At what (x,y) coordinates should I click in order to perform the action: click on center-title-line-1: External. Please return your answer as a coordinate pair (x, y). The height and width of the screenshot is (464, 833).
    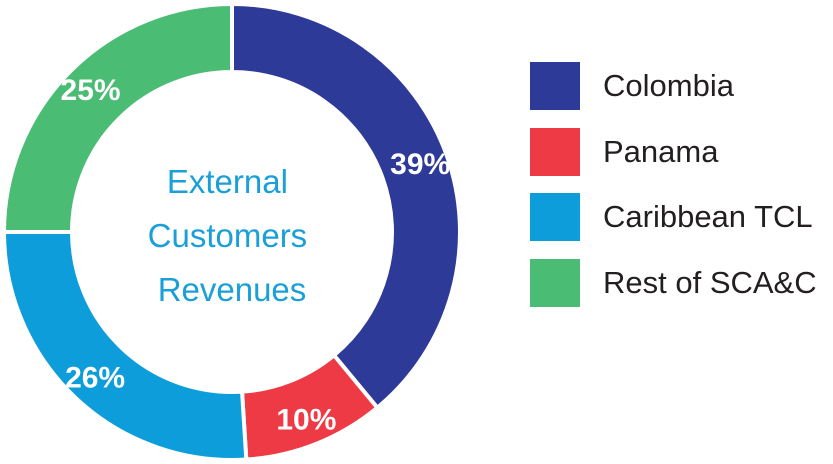
    Looking at the image, I should click on (227, 181).